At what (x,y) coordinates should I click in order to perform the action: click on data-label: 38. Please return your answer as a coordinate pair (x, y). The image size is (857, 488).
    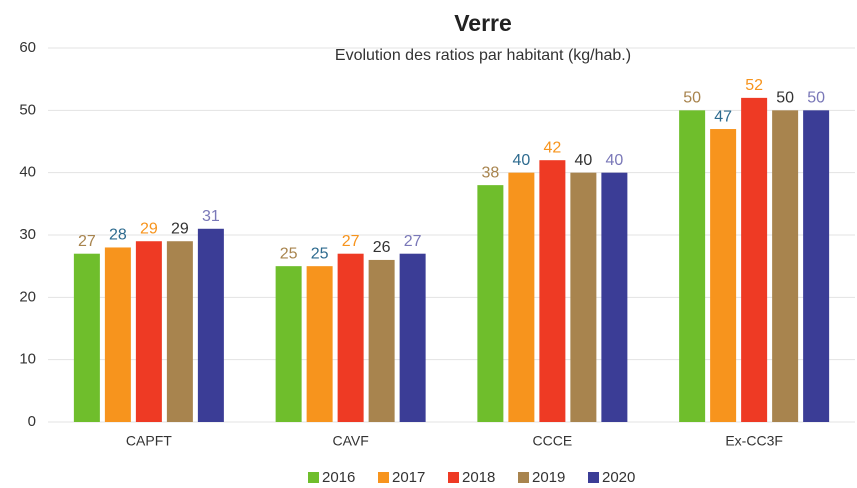
    Looking at the image, I should click on (490, 172).